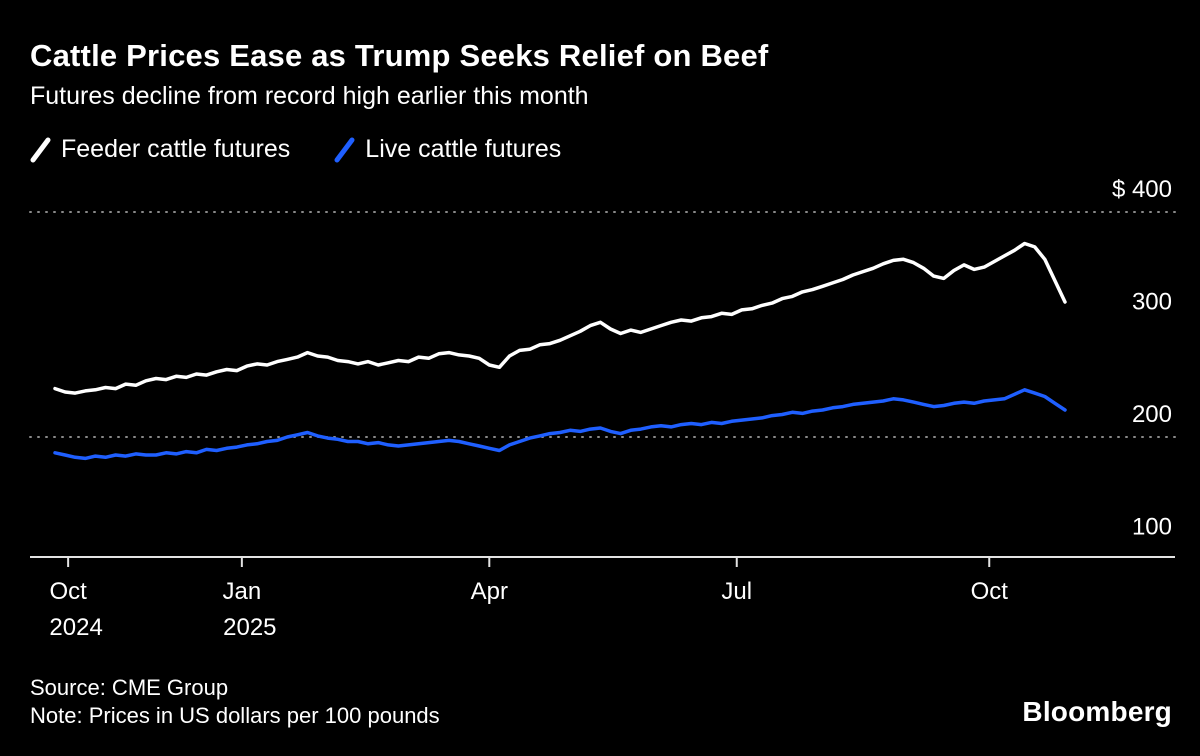  Describe the element at coordinates (241, 591) in the screenshot. I see `x-axis-label: Jan` at that location.